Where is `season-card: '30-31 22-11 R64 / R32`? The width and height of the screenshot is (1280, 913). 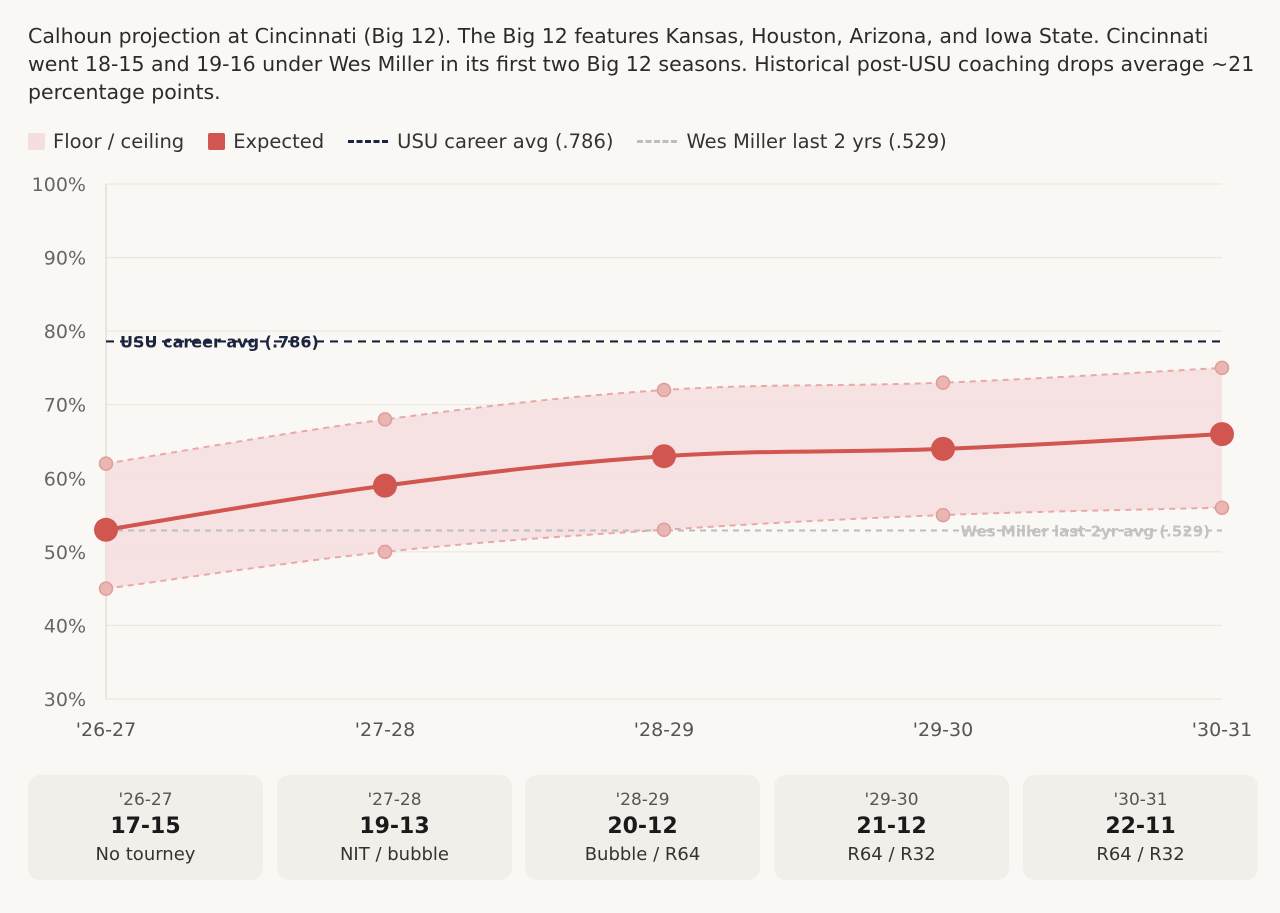
season-card: '30-31 22-11 R64 / R32 is located at coordinates (1140, 827).